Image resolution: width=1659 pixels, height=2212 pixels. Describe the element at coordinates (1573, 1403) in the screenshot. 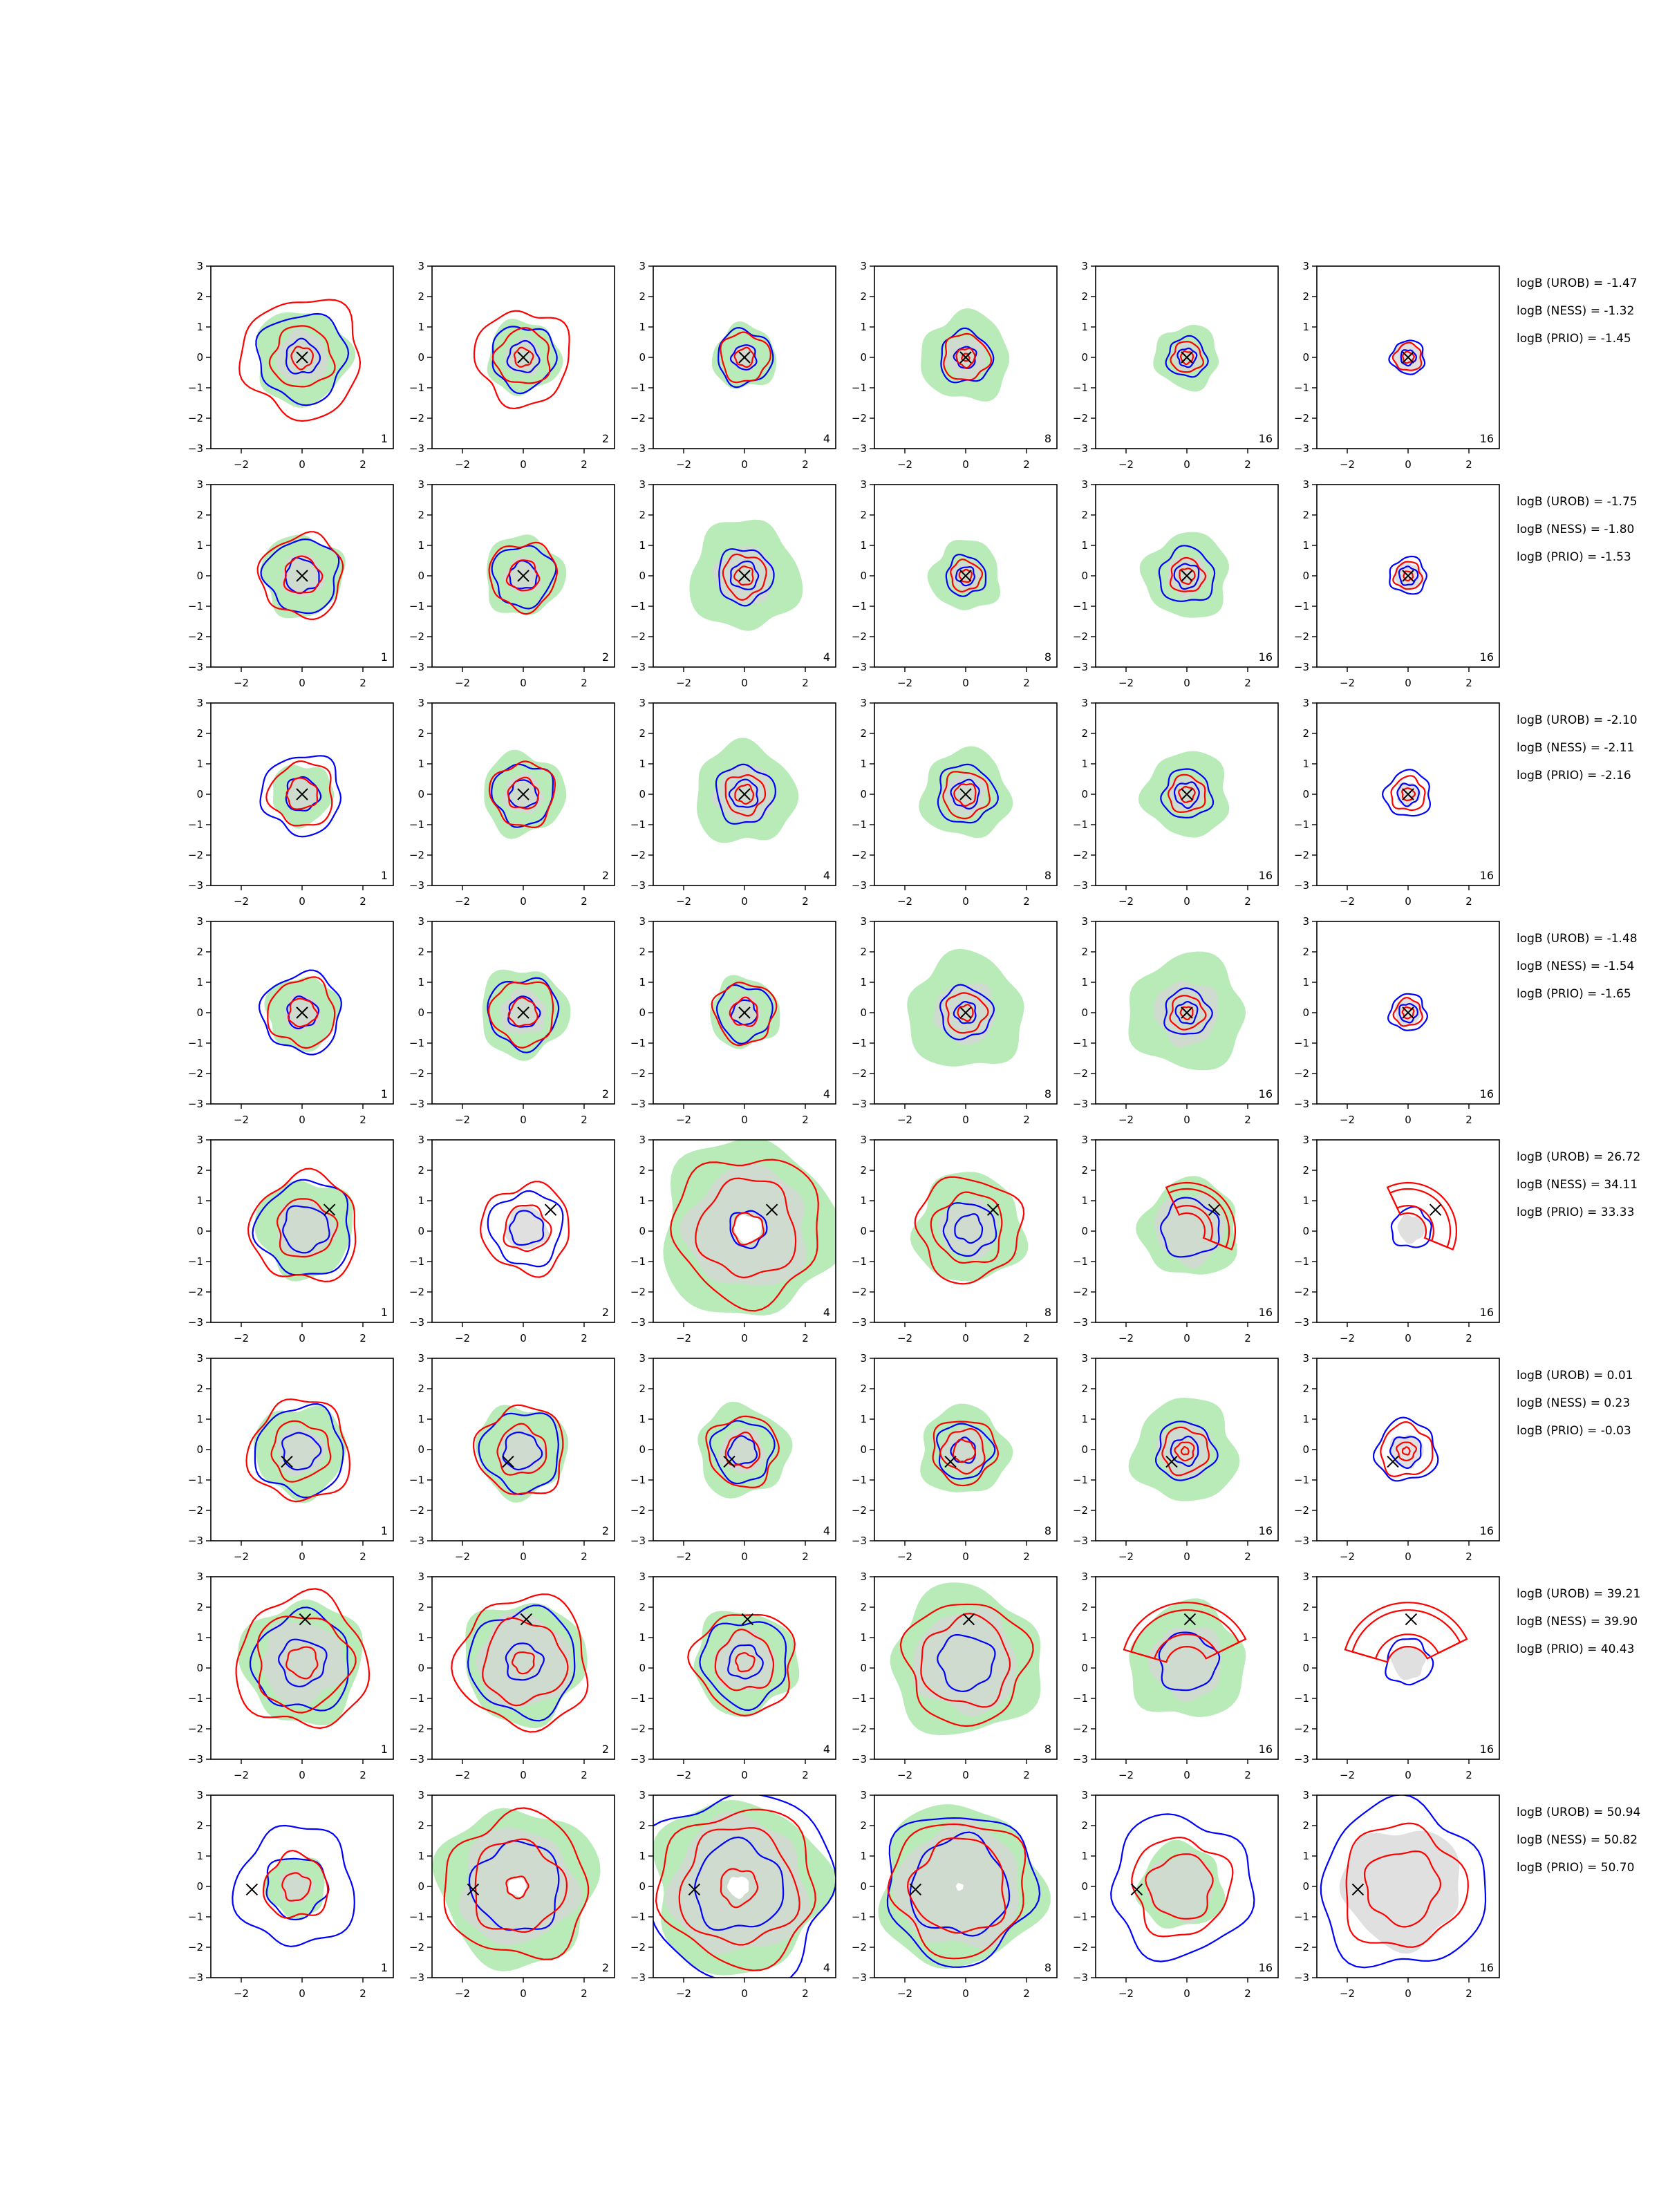

I see `logb-annotation: logB (NESS) = 0.23` at that location.